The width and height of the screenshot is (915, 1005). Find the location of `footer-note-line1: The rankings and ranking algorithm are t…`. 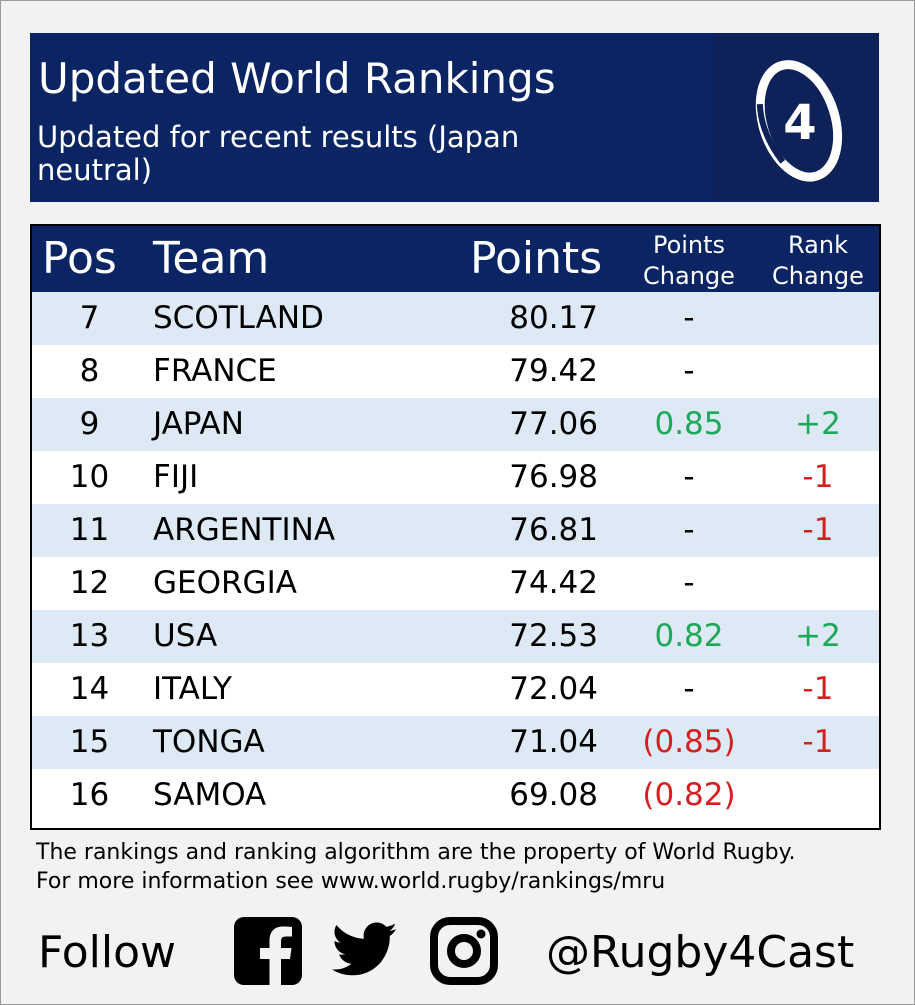

footer-note-line1: The rankings and ranking algorithm are t… is located at coordinates (416, 852).